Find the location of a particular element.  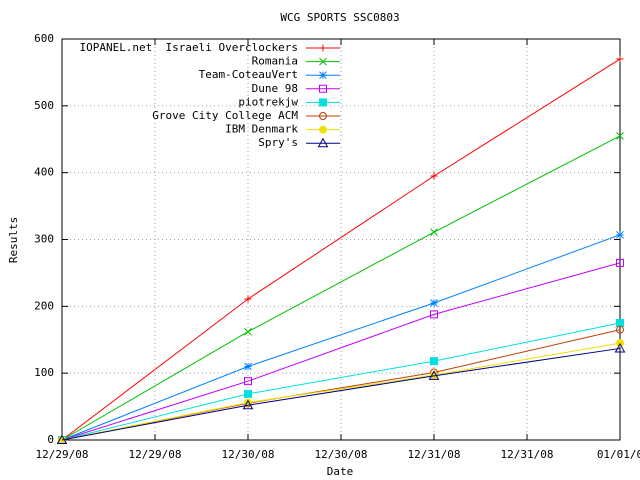

legend-label: Romania is located at coordinates (275, 61).